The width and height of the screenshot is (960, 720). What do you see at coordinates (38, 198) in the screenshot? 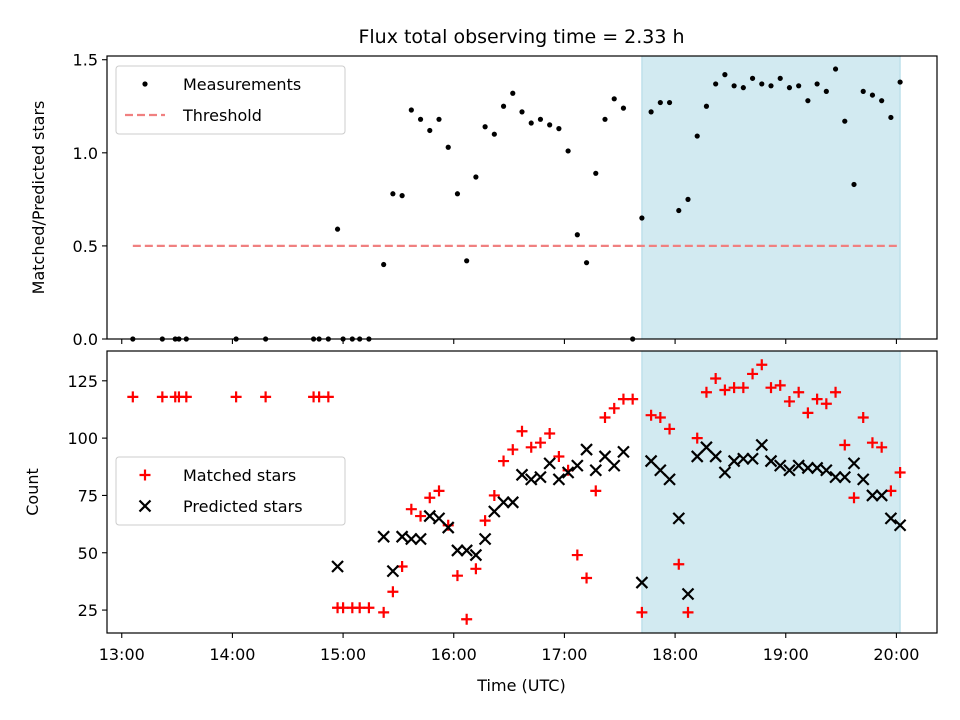
I see `y-axis-label: Matched/Predicted stars` at bounding box center [38, 198].